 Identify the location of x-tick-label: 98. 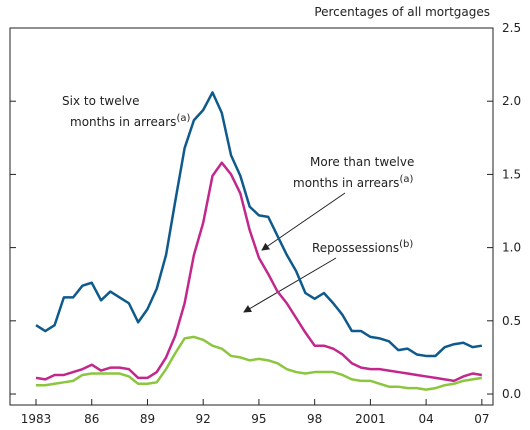
(314, 419).